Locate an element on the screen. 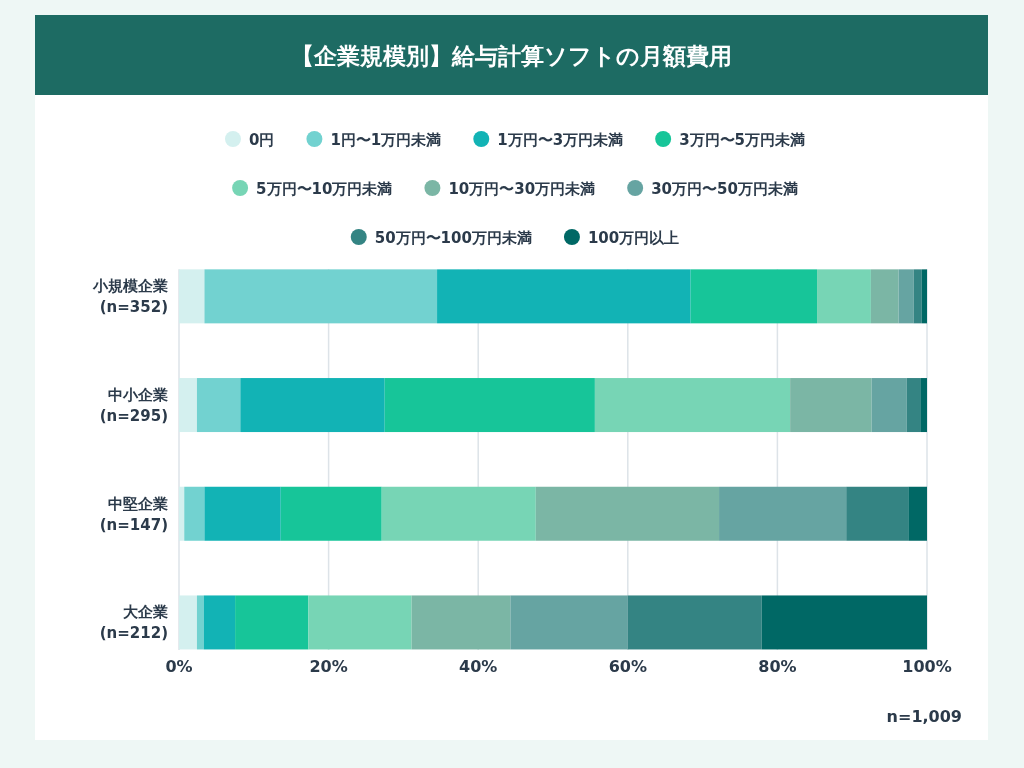  x-tick-label: 100% is located at coordinates (927, 666).